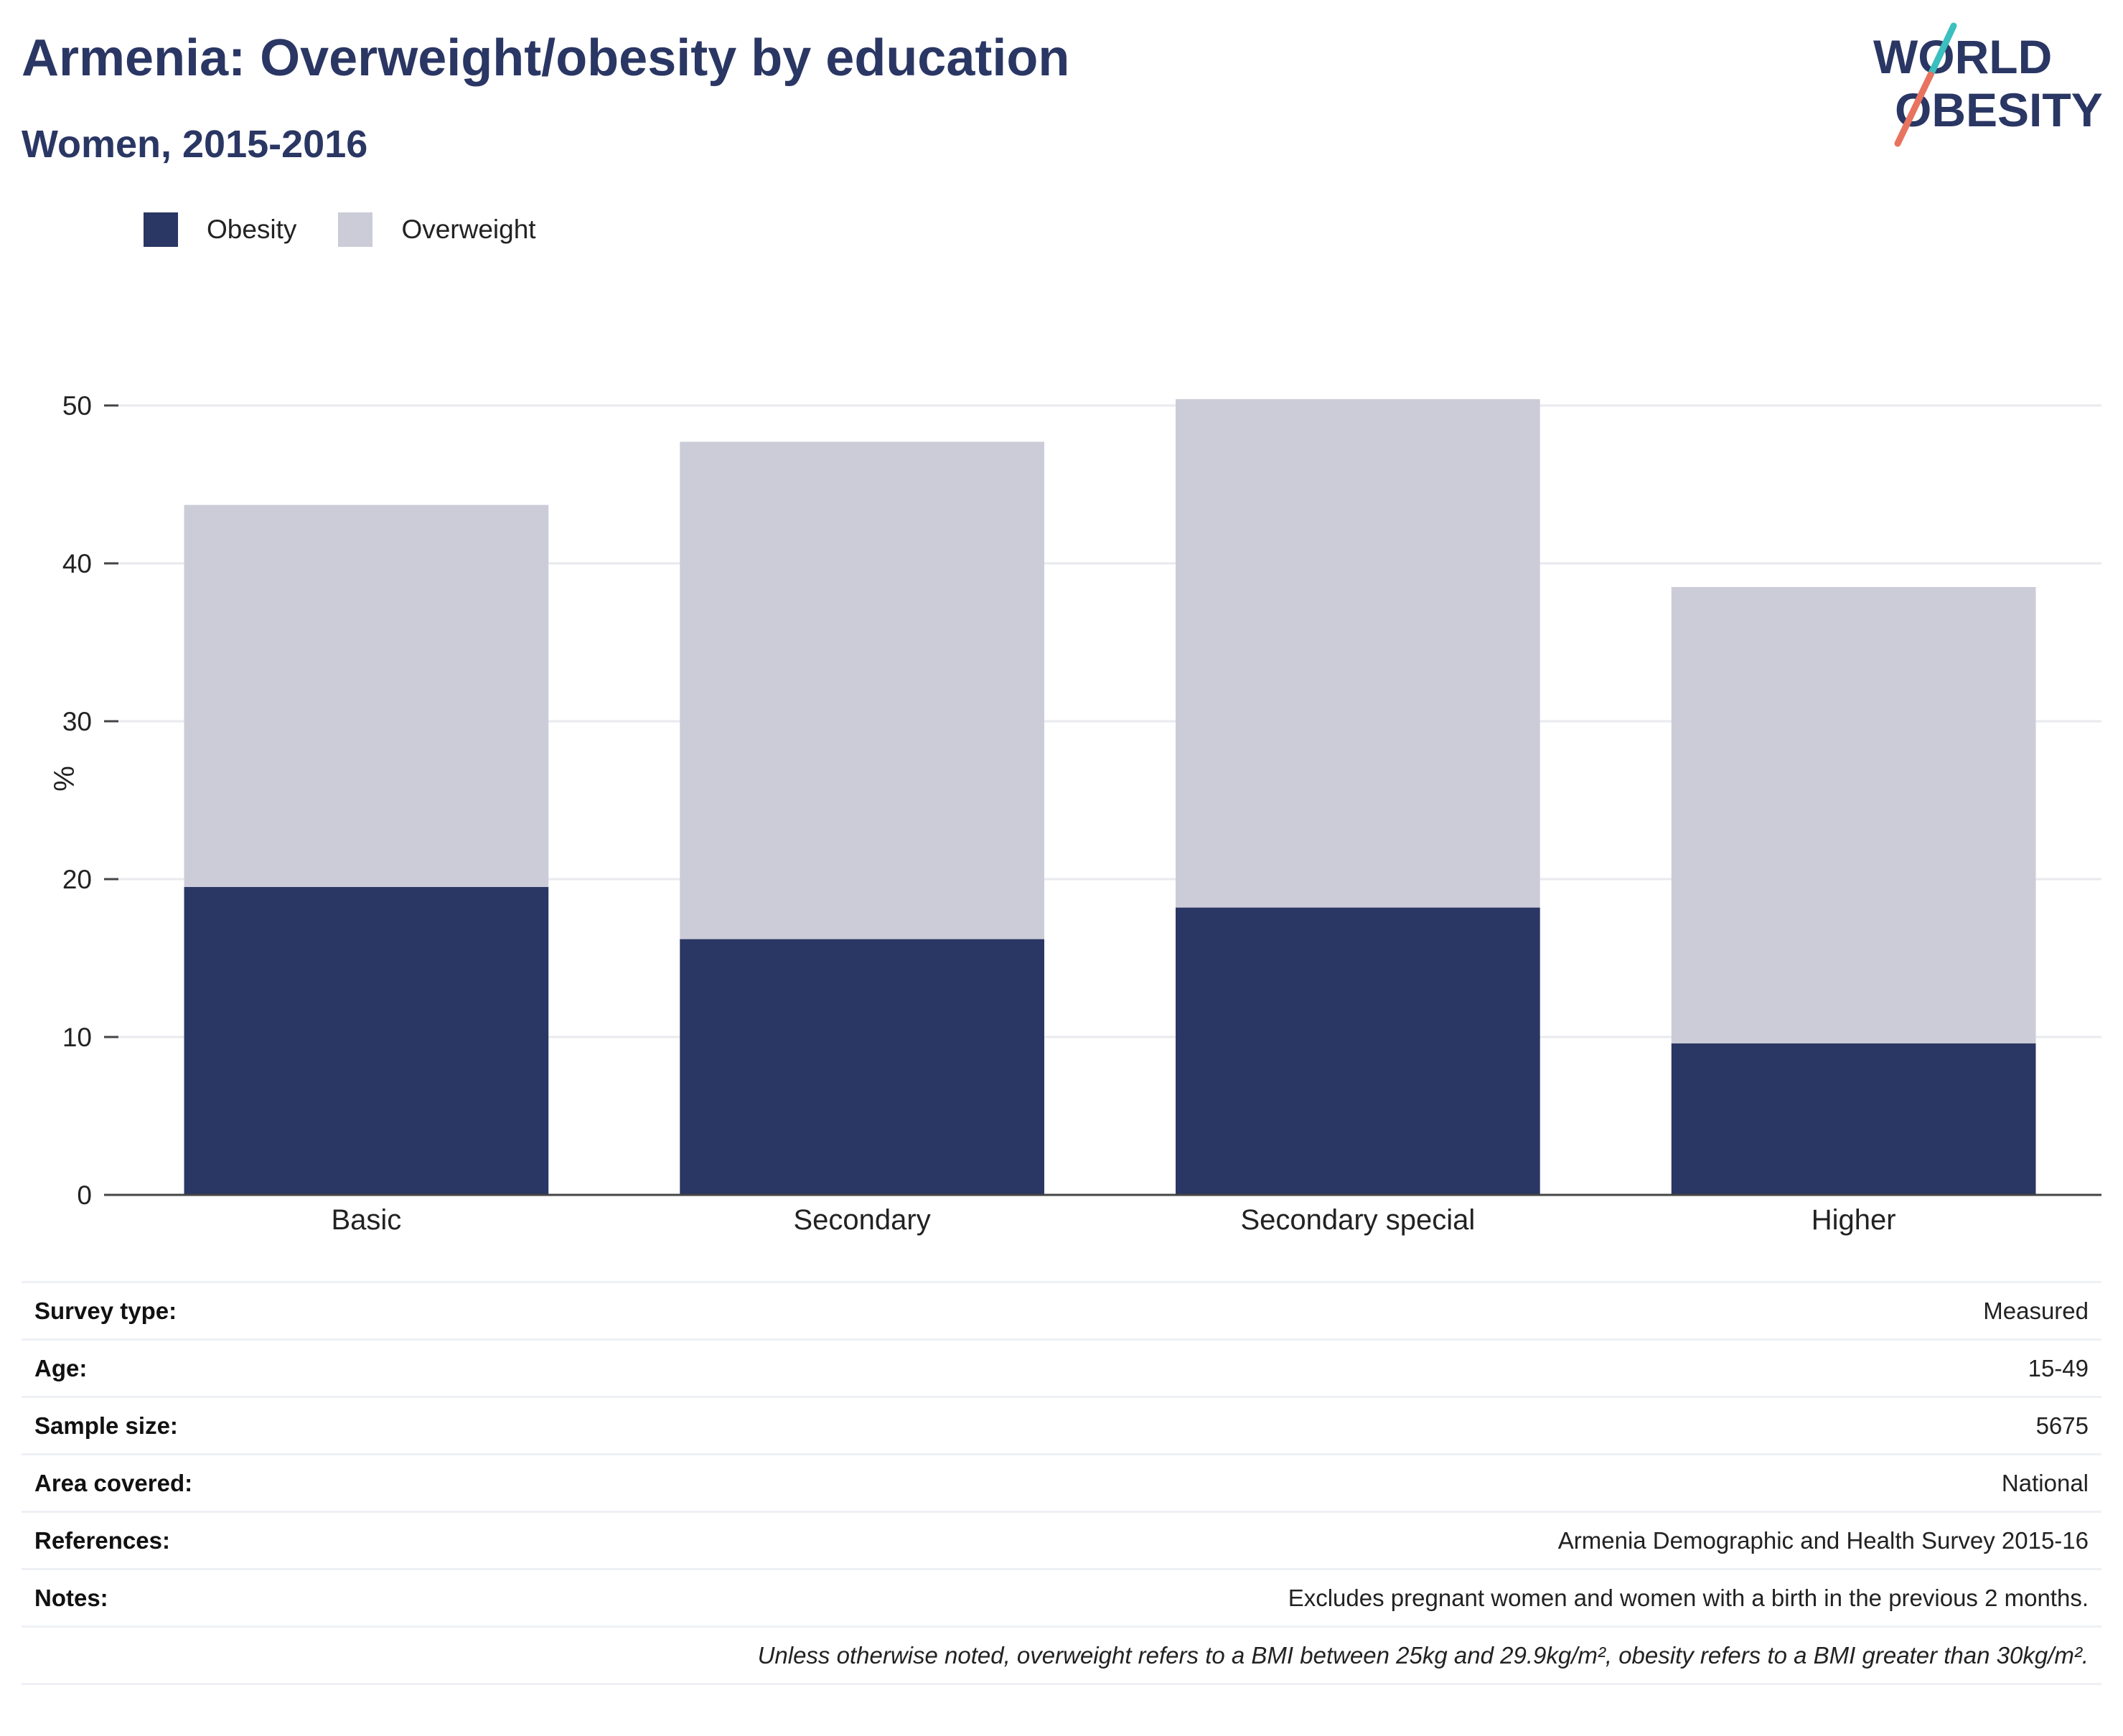 The height and width of the screenshot is (1736, 2123). Describe the element at coordinates (1358, 653) in the screenshot. I see `bar-overweight-secondary-special` at that location.